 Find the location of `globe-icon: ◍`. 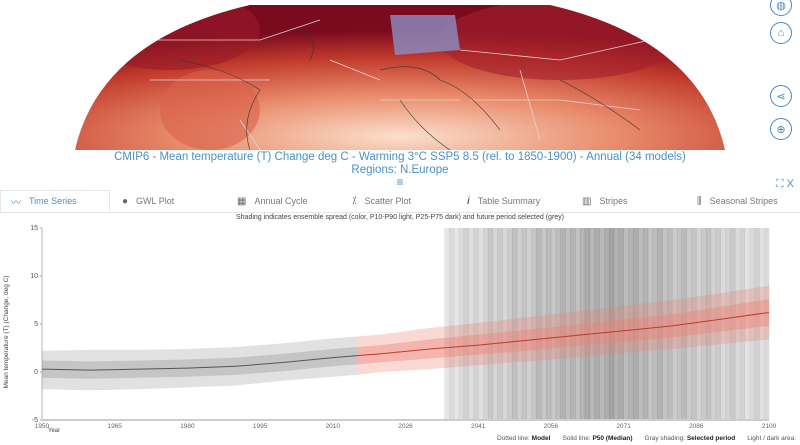

globe-icon: ◍ is located at coordinates (781, 8).